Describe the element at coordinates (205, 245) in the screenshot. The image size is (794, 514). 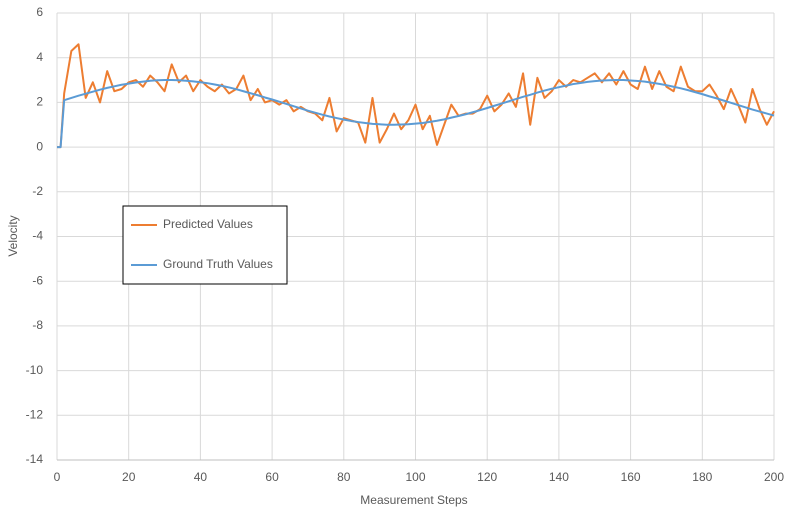
I see `legend-box` at that location.